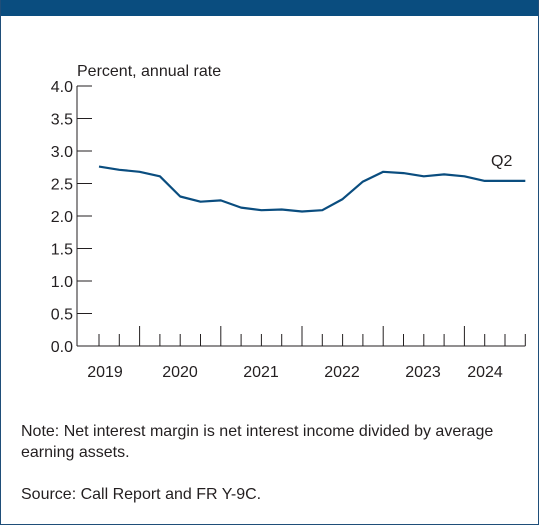  I want to click on end-point-label: Q2, so click(501, 161).